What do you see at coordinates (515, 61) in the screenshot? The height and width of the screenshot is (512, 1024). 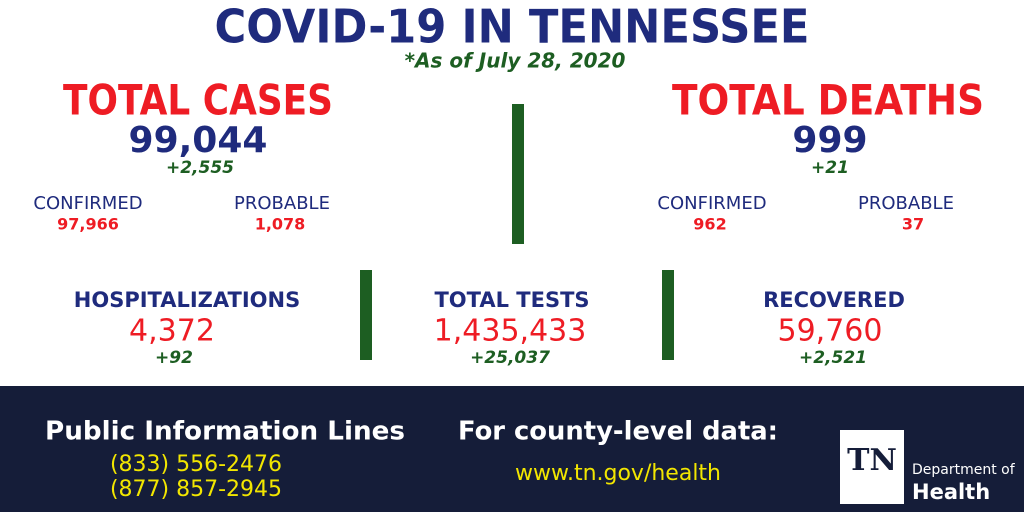 I see `subtitle: *As of July 28, 2020` at bounding box center [515, 61].